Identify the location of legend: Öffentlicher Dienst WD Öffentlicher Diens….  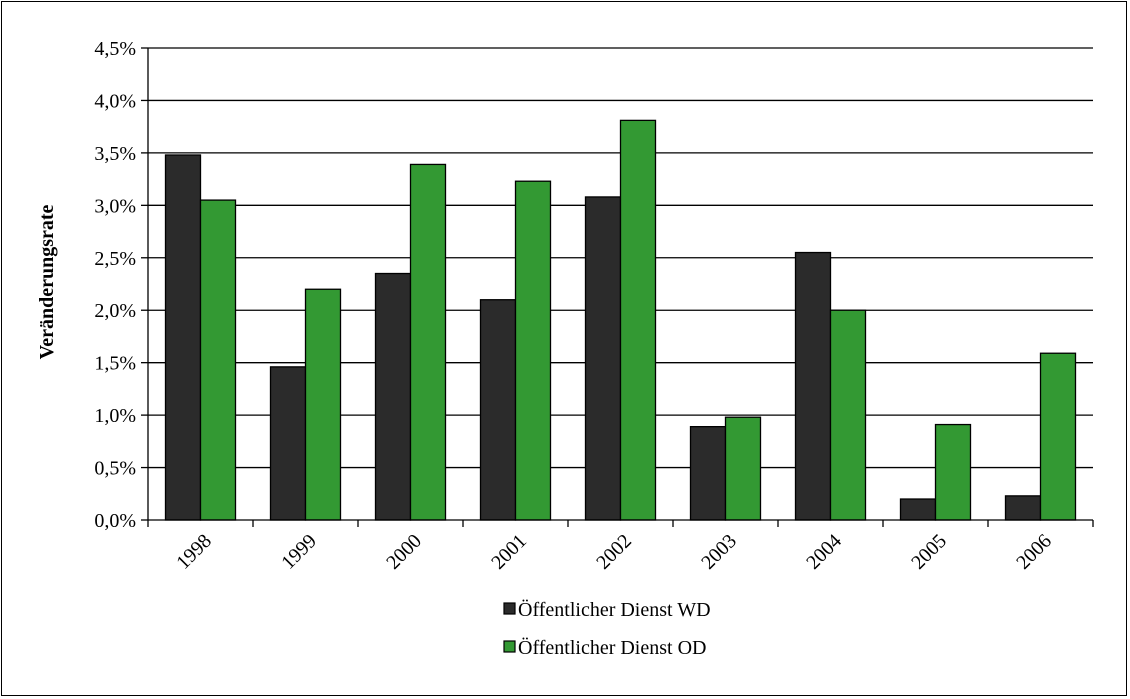
(607, 628).